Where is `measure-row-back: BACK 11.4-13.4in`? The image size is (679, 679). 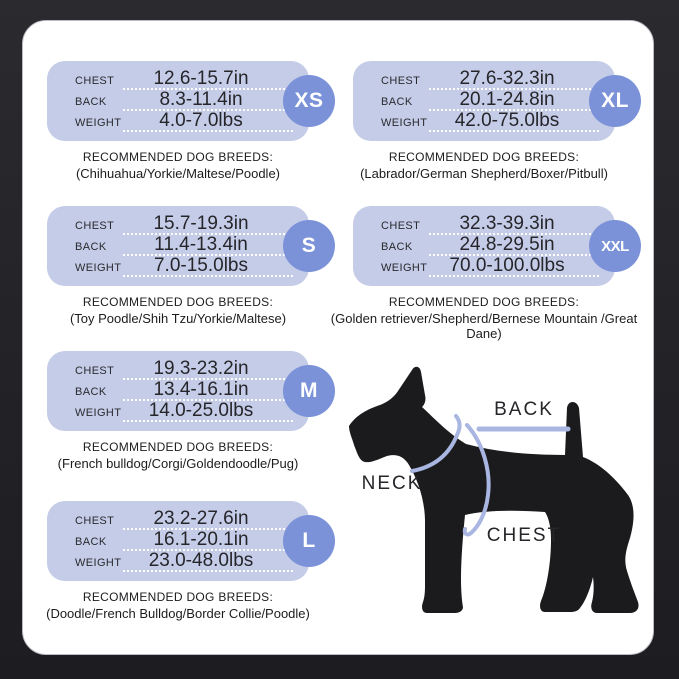
measure-row-back: BACK 11.4-13.4in is located at coordinates (184, 245).